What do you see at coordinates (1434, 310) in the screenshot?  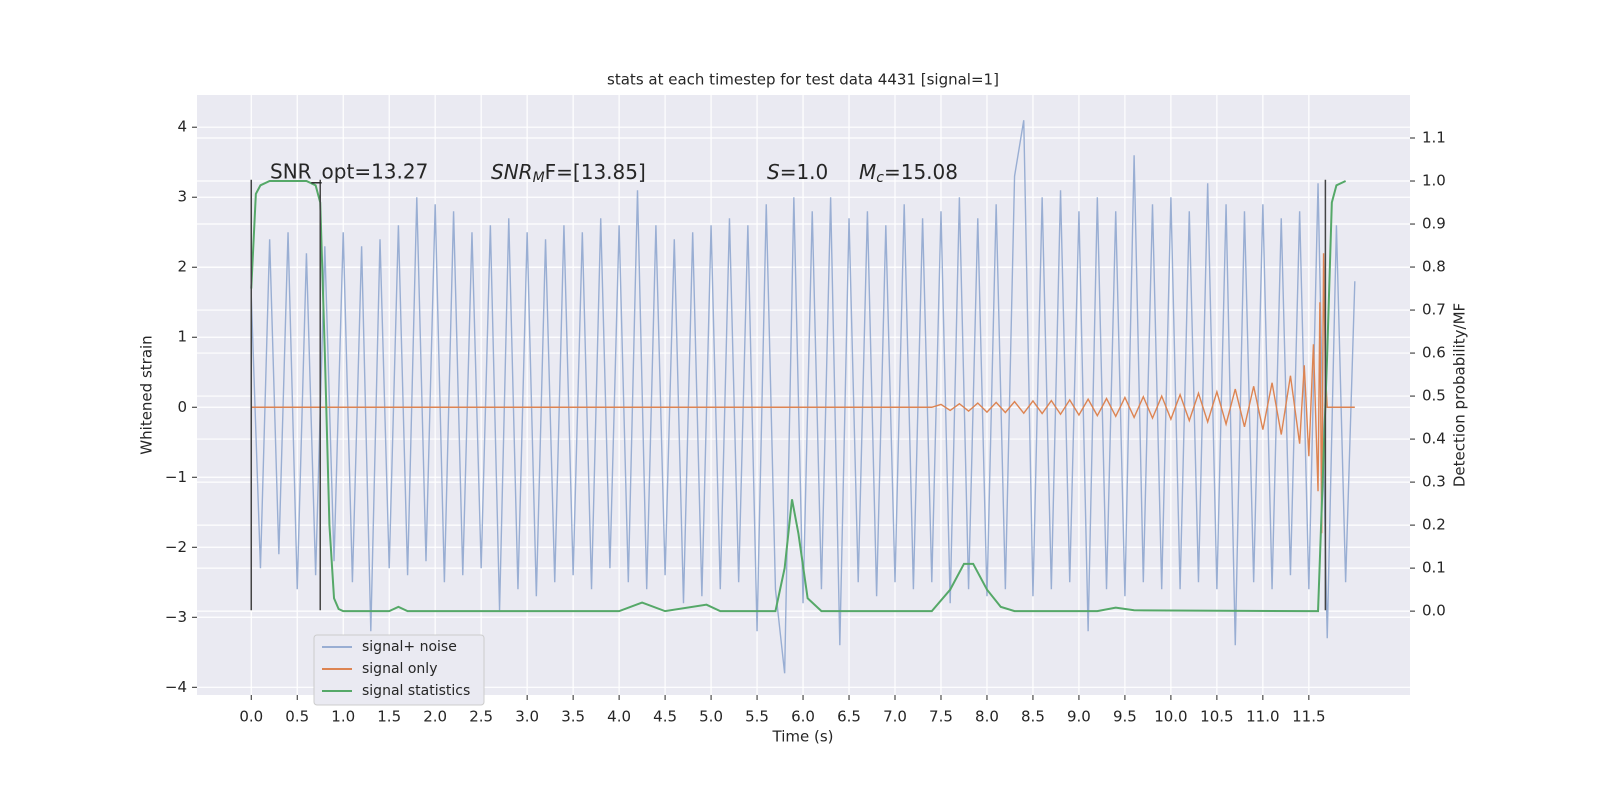 I see `y2-tick-label: 0.7` at bounding box center [1434, 310].